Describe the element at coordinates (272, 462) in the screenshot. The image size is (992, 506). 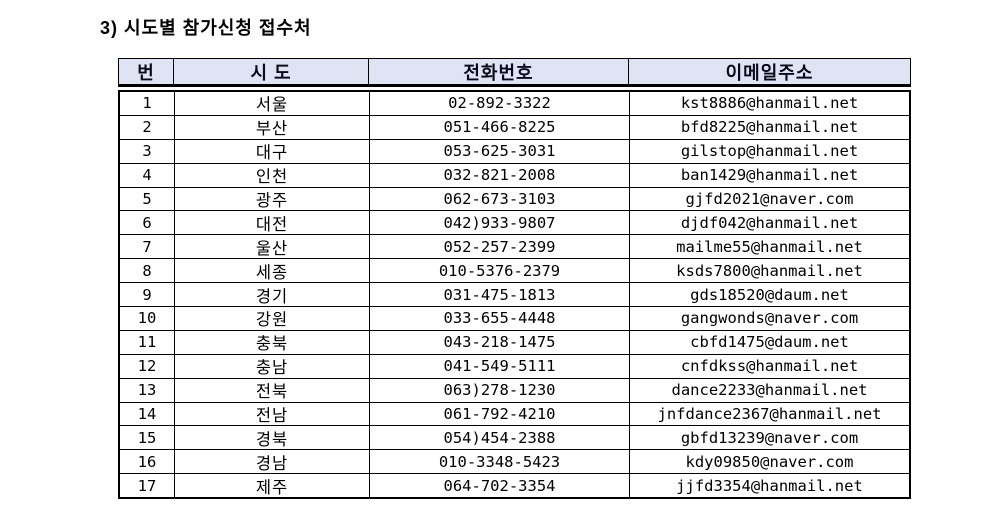
I see `cell-sido: 경남` at that location.